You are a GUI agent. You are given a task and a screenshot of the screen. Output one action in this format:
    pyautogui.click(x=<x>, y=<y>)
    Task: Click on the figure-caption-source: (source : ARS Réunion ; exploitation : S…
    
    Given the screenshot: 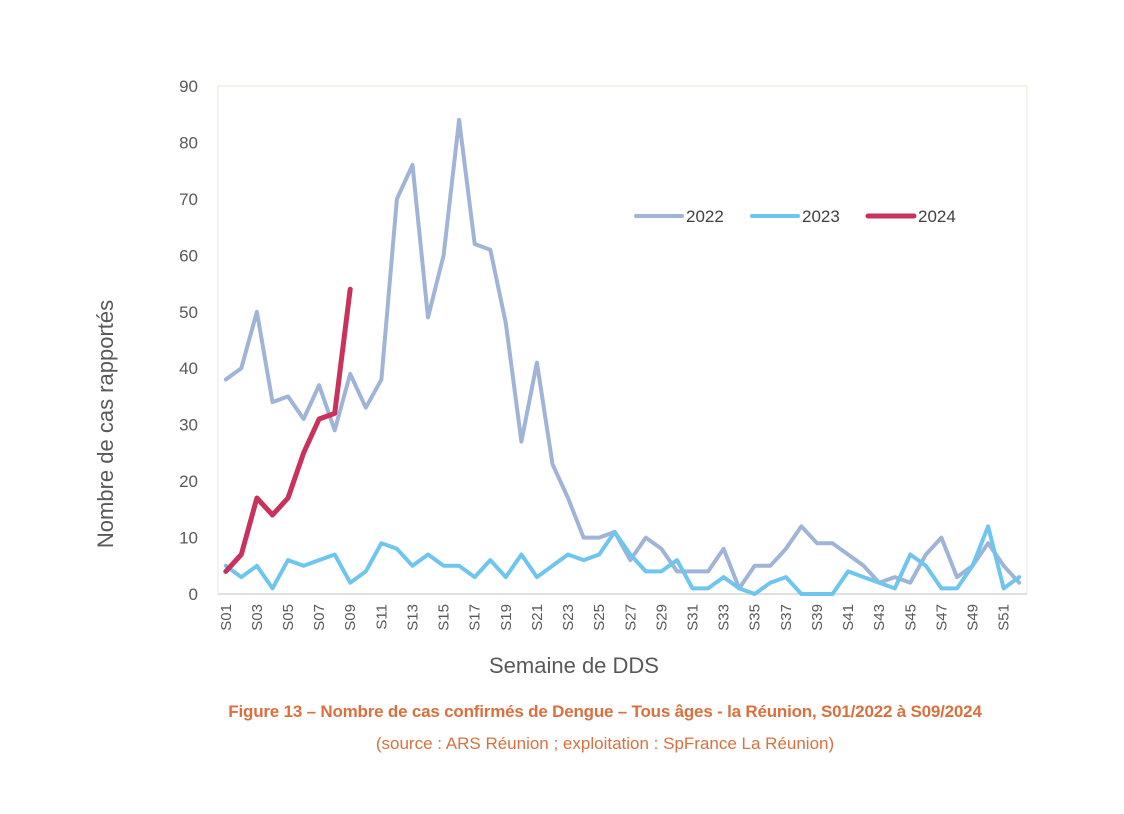 What is the action you would take?
    pyautogui.click(x=605, y=743)
    